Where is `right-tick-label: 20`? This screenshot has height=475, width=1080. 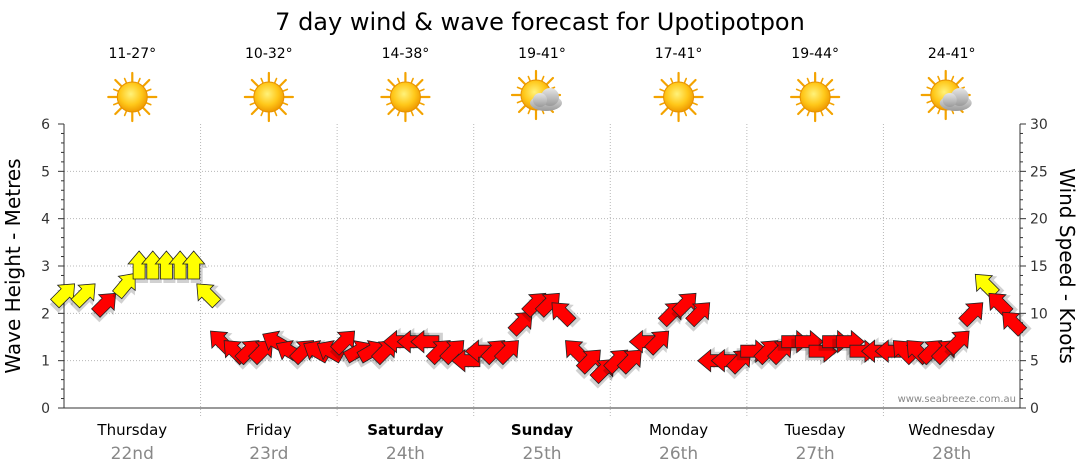 right-tick-label: 20 is located at coordinates (1039, 220).